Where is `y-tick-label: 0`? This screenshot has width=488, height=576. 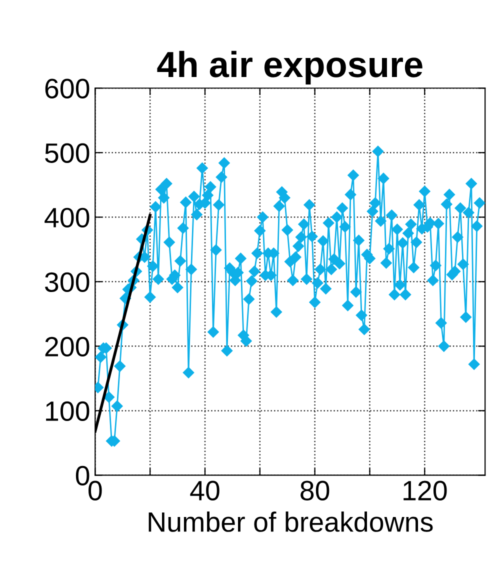 y-tick-label: 0 is located at coordinates (83, 476).